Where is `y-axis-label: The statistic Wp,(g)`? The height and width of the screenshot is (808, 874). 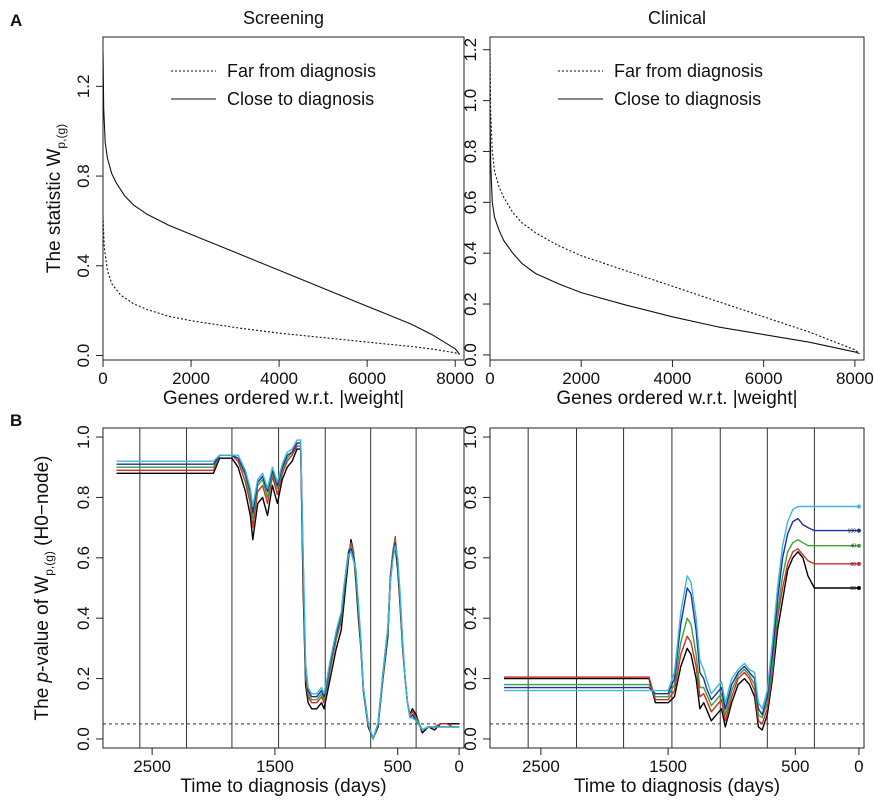
y-axis-label: The statistic Wp,(g) is located at coordinates (56, 198).